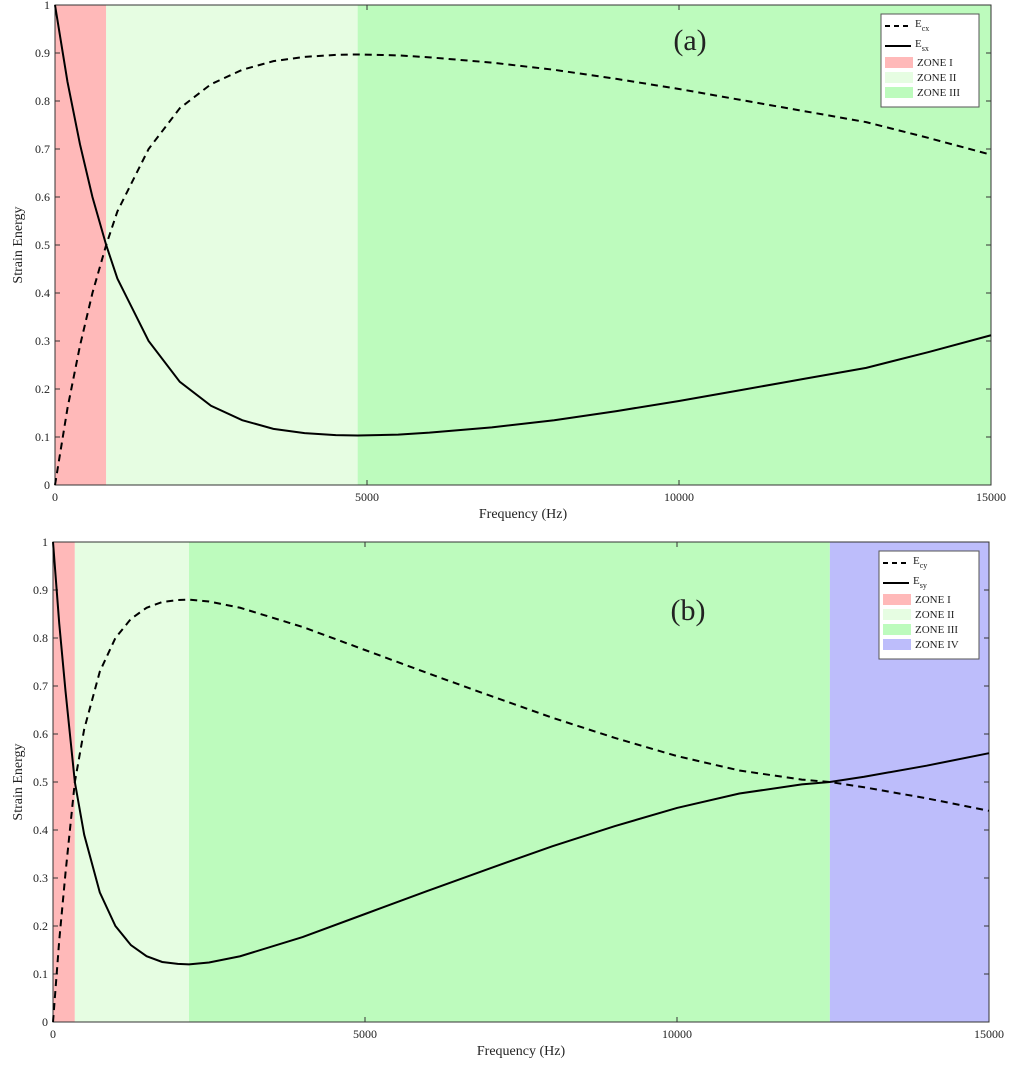 This screenshot has width=1013, height=1073. I want to click on legend: Ecy Esy ZONE I ZONE II ZONE III ZONE IV, so click(929, 605).